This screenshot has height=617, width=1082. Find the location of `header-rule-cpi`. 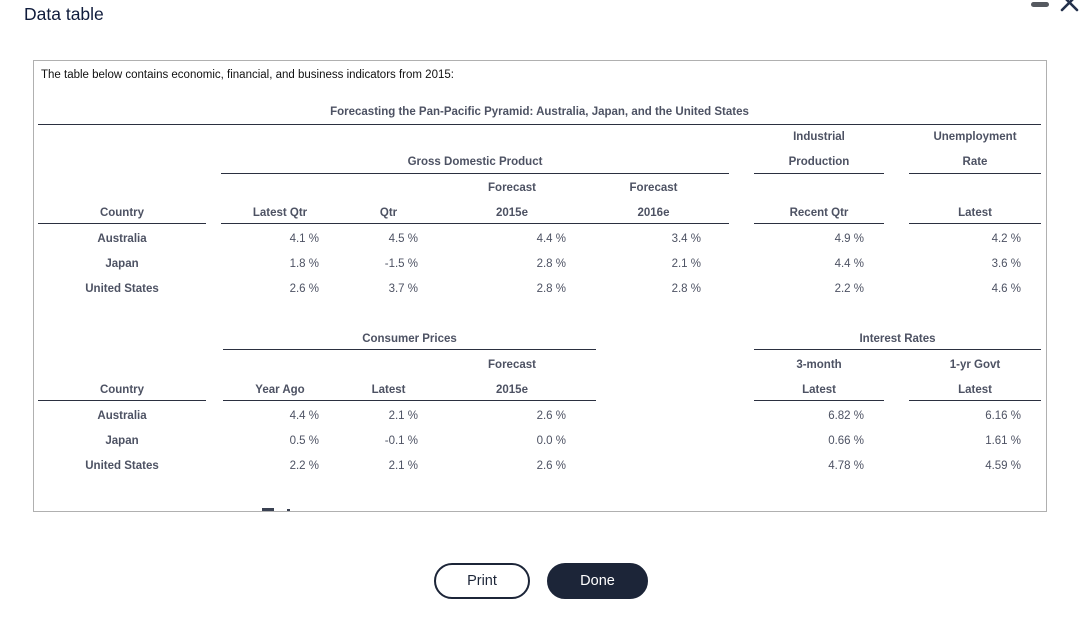

header-rule-cpi is located at coordinates (409, 400).